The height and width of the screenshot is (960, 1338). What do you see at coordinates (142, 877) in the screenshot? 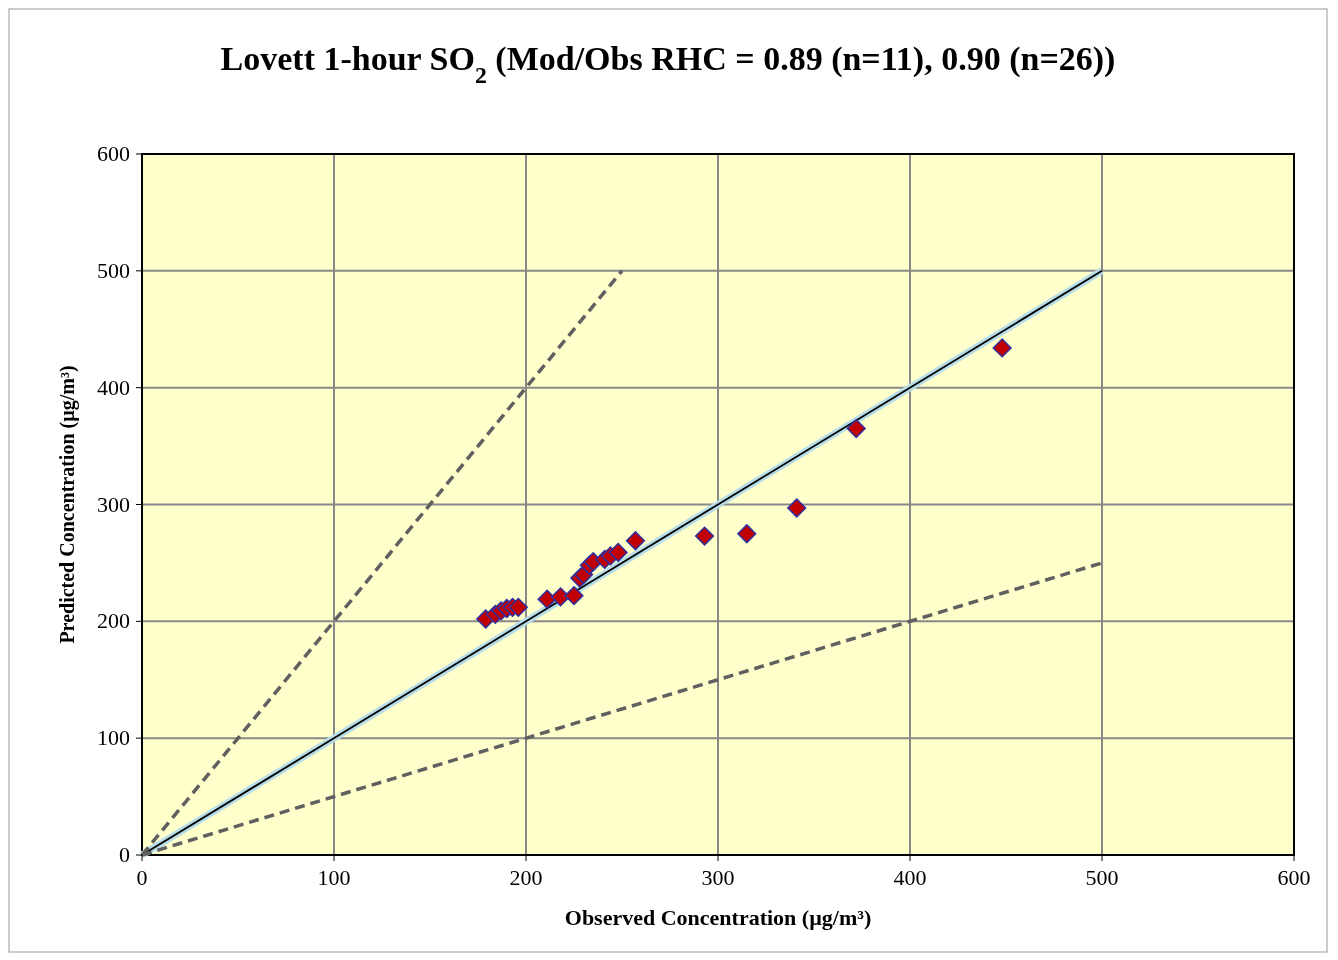
I see `x-tick-label: 0` at bounding box center [142, 877].